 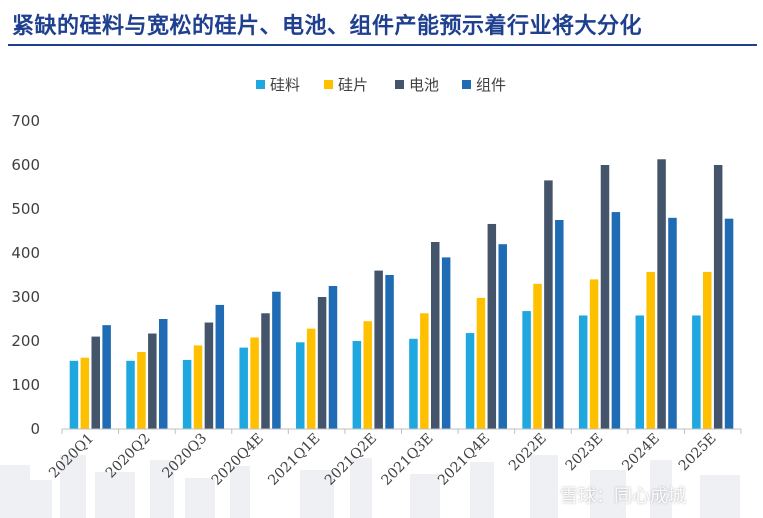 I want to click on bar-硅料-2021Q1E, so click(x=300, y=385).